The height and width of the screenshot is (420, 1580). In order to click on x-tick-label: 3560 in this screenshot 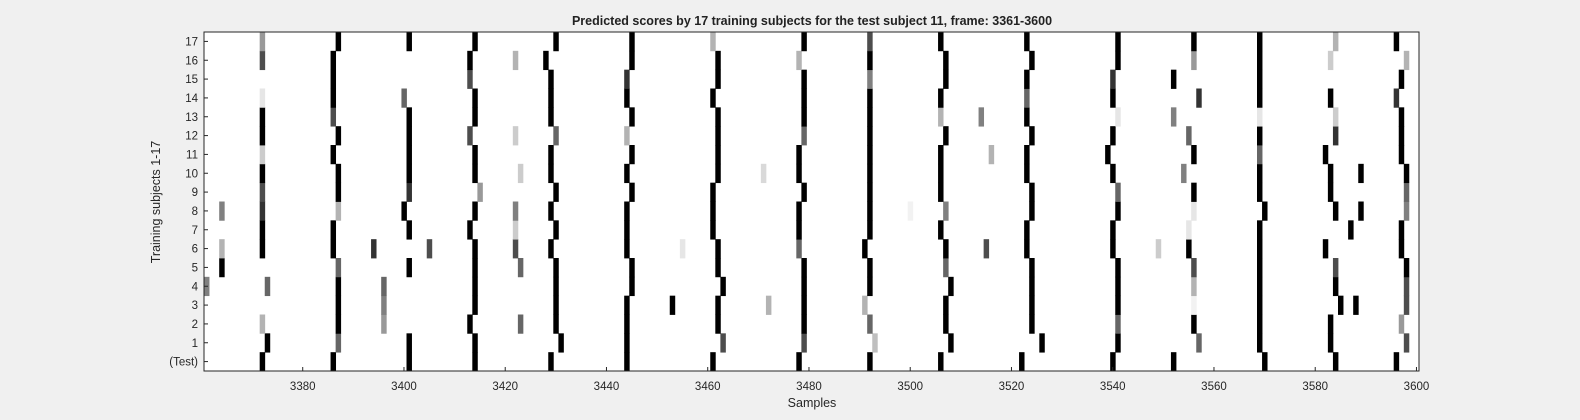, I will do `click(1214, 387)`.